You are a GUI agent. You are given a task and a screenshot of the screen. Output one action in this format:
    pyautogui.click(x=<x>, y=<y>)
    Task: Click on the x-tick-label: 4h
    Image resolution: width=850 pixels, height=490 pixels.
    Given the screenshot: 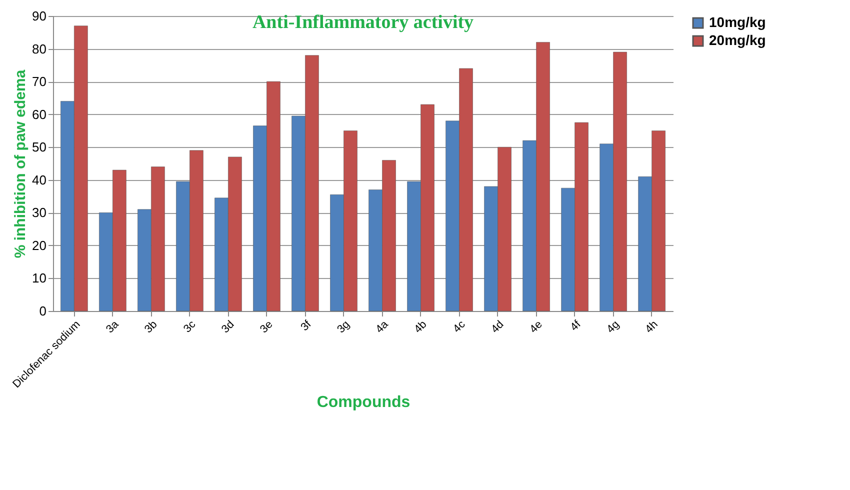 What is the action you would take?
    pyautogui.click(x=651, y=327)
    